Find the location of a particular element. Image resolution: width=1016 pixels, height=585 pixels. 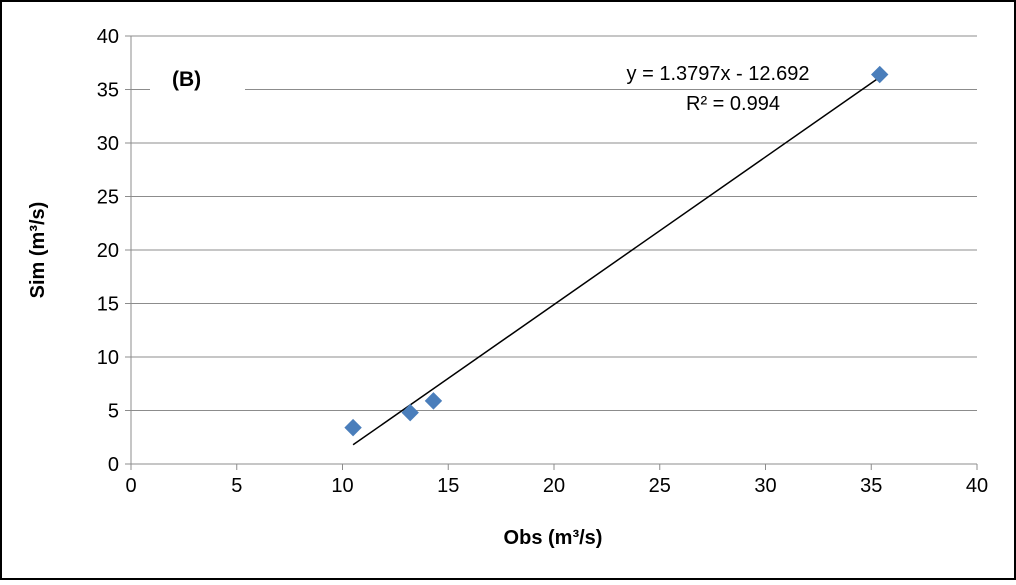

y-tick-label-0: 0 is located at coordinates (113, 465).